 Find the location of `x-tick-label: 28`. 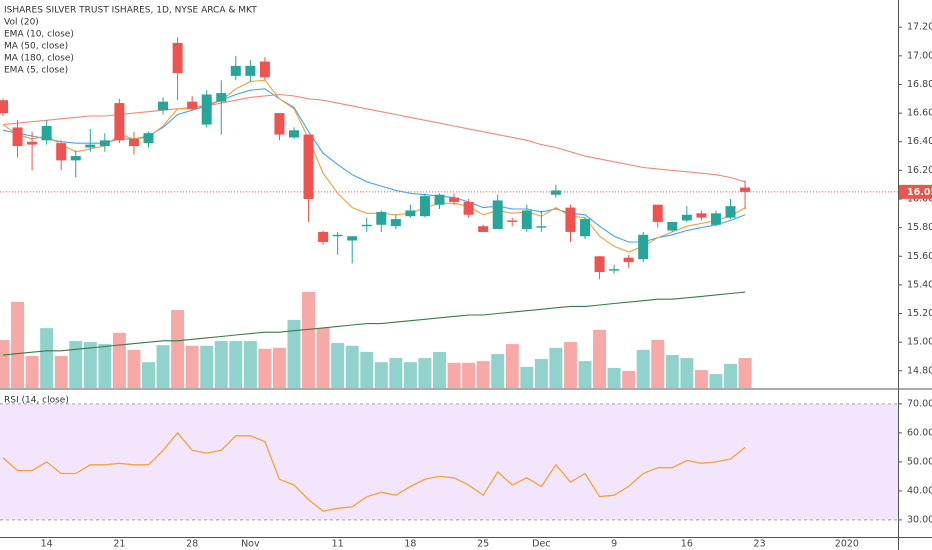

x-tick-label: 28 is located at coordinates (192, 544).